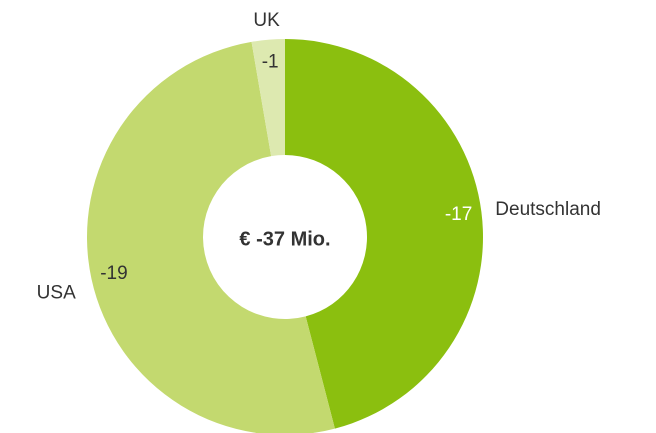 The image size is (656, 433). What do you see at coordinates (548, 209) in the screenshot?
I see `category-label: Deutschland` at bounding box center [548, 209].